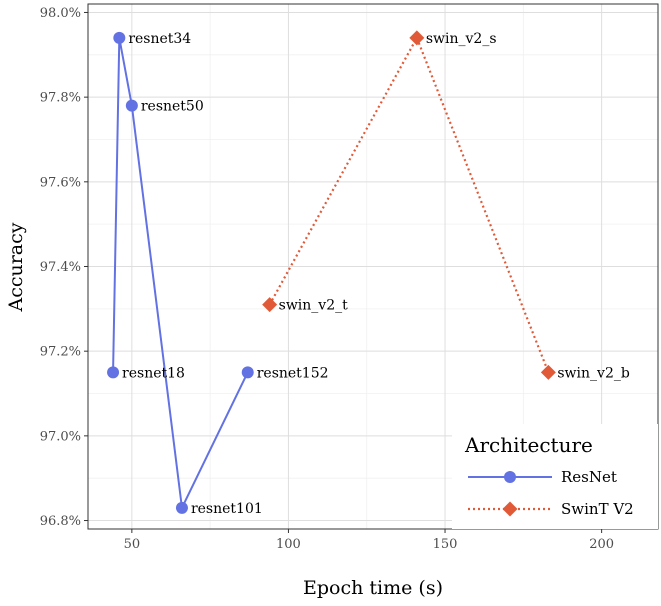 Image resolution: width=661 pixels, height=606 pixels. I want to click on y-axis-title: Accuracy, so click(16, 267).